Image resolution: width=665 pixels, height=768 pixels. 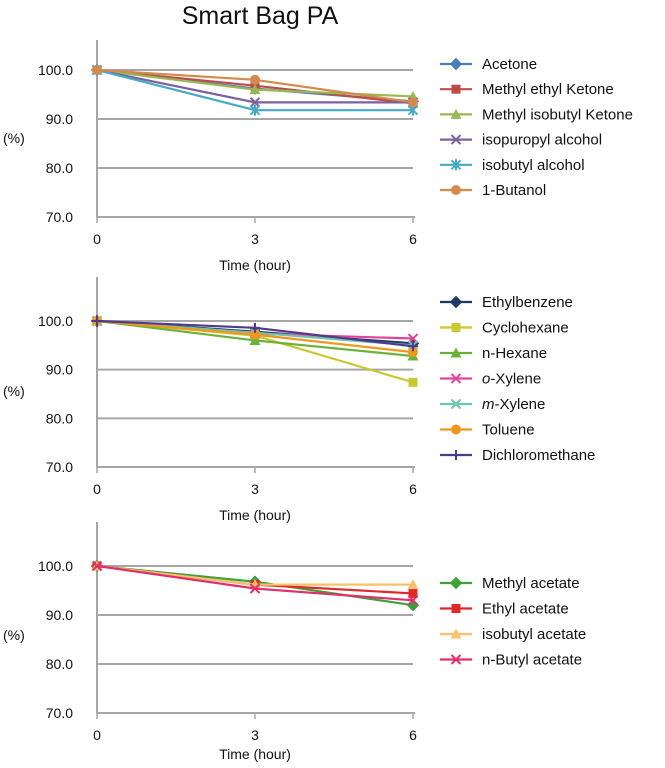 I want to click on legend-label: Cyclohexane, so click(x=525, y=328).